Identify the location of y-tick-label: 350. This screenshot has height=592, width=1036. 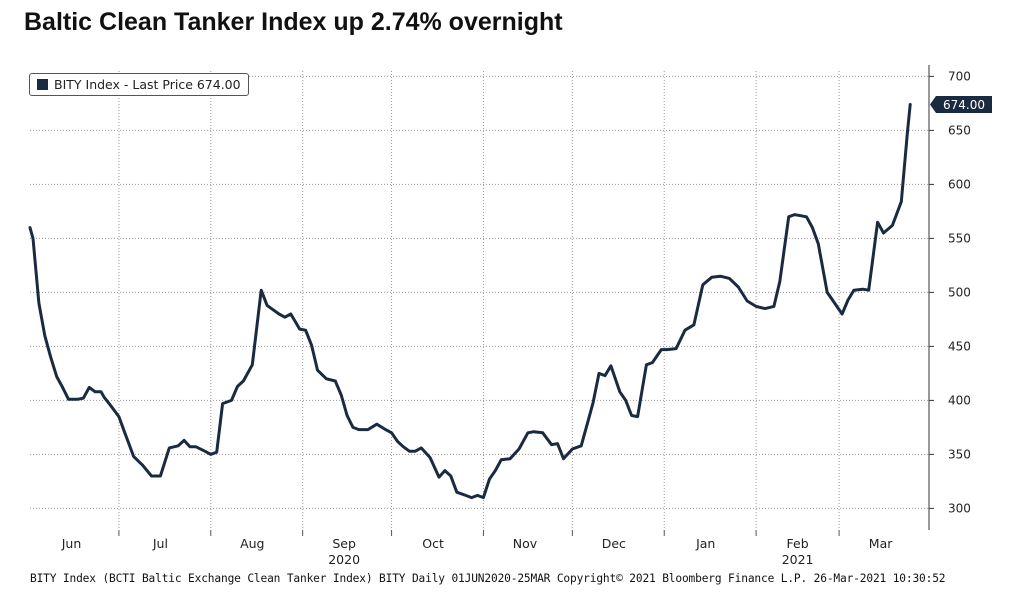
(959, 454).